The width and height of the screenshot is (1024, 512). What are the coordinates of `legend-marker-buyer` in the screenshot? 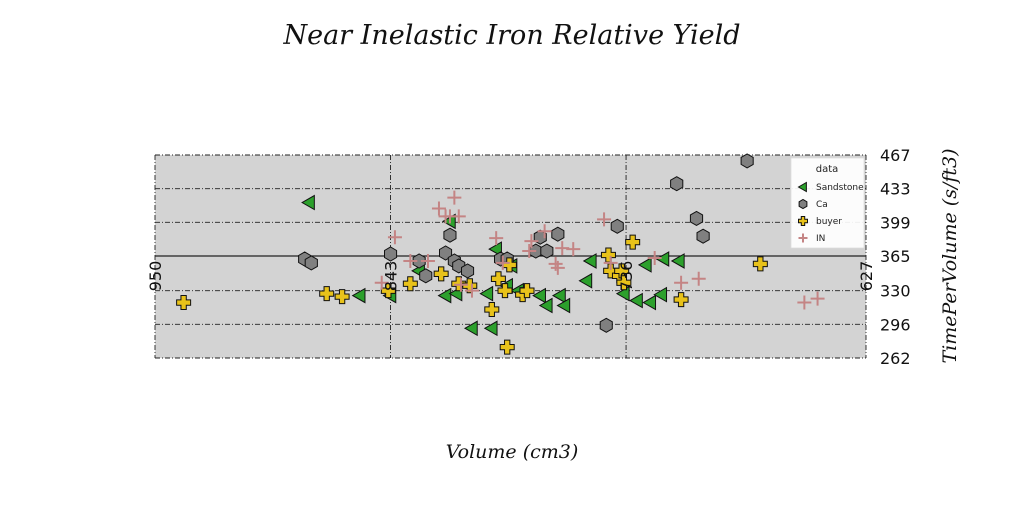 It's located at (803, 221).